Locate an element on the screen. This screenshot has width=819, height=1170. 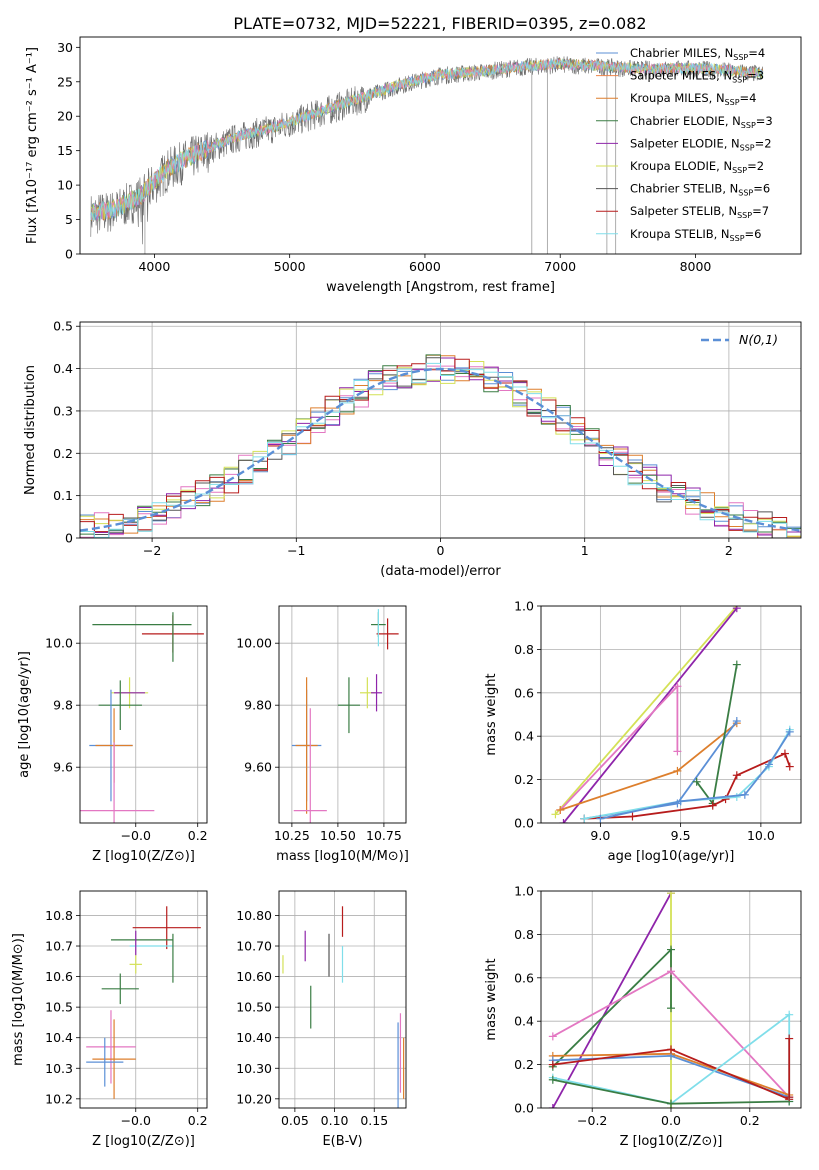
y-tick-label: 0 is located at coordinates (69, 254).